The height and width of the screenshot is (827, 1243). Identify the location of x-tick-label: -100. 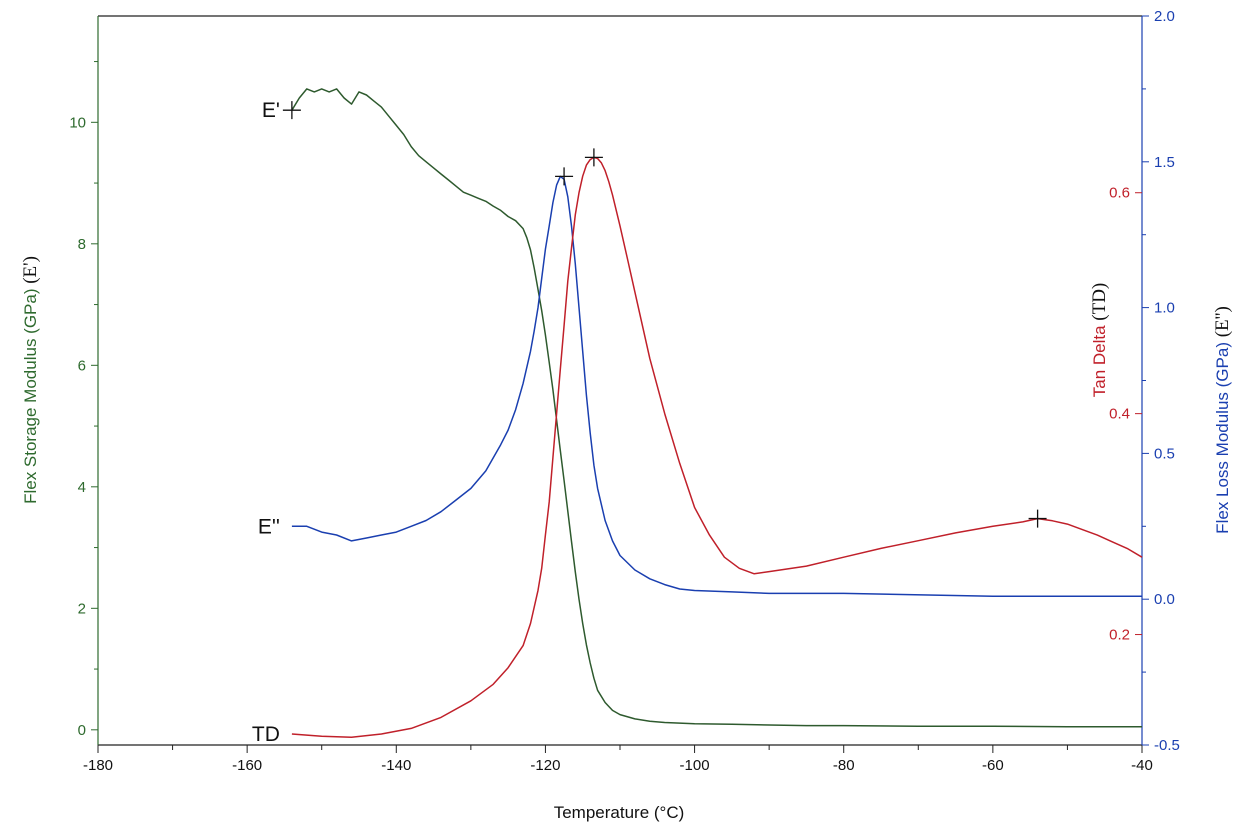
(695, 765).